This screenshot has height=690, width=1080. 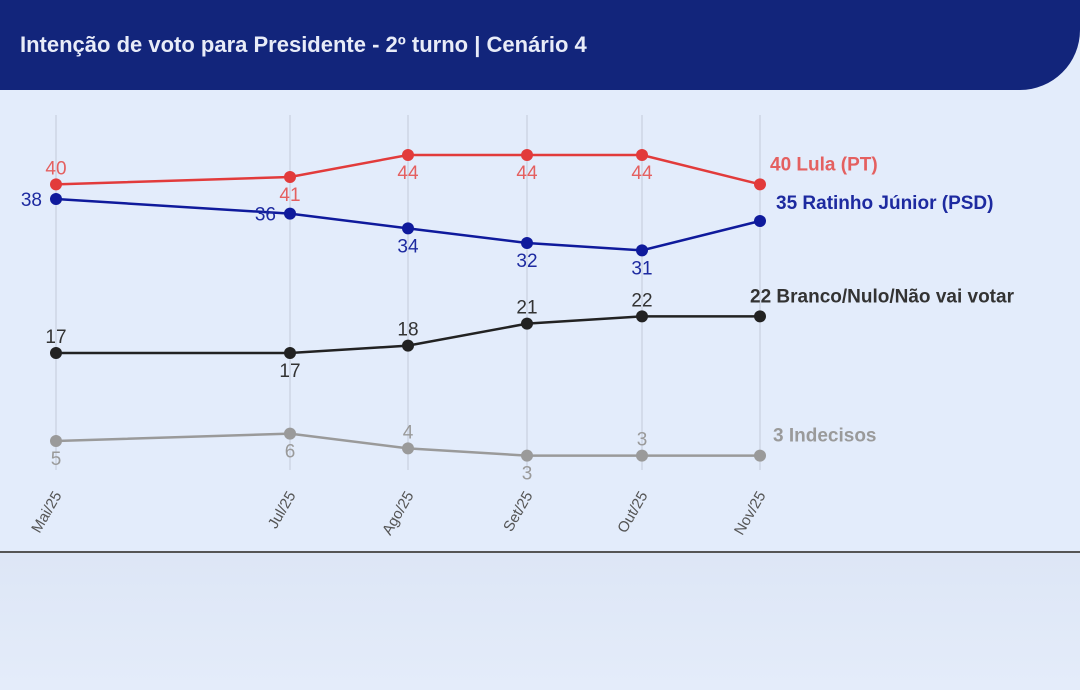 What do you see at coordinates (641, 268) in the screenshot?
I see `data-label: 31` at bounding box center [641, 268].